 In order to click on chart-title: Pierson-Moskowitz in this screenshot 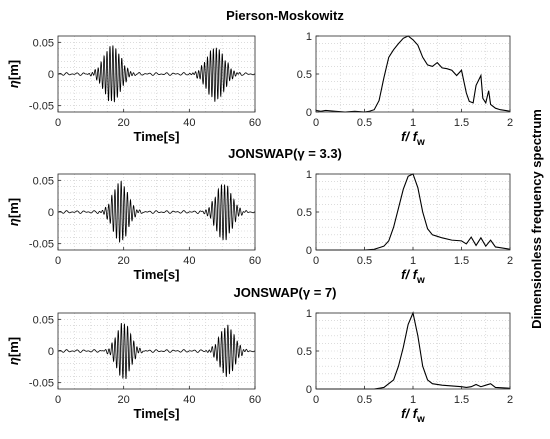, I will do `click(285, 15)`.